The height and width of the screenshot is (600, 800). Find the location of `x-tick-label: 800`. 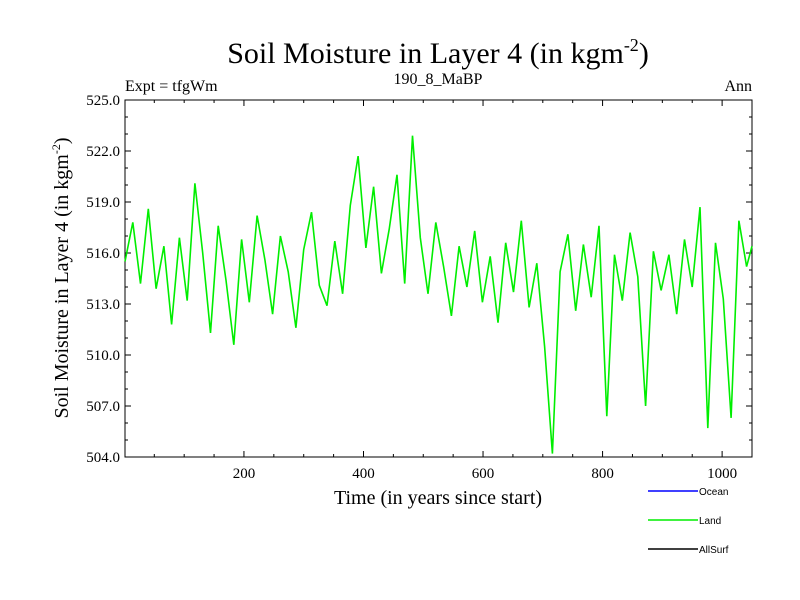

x-tick-label: 800 is located at coordinates (602, 474).